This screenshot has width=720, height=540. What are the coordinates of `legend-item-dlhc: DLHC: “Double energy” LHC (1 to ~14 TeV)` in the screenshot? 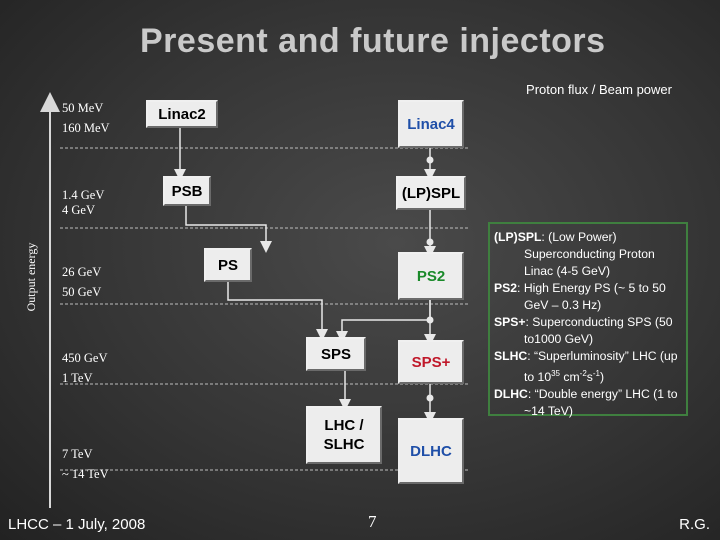 It's located at (586, 403).